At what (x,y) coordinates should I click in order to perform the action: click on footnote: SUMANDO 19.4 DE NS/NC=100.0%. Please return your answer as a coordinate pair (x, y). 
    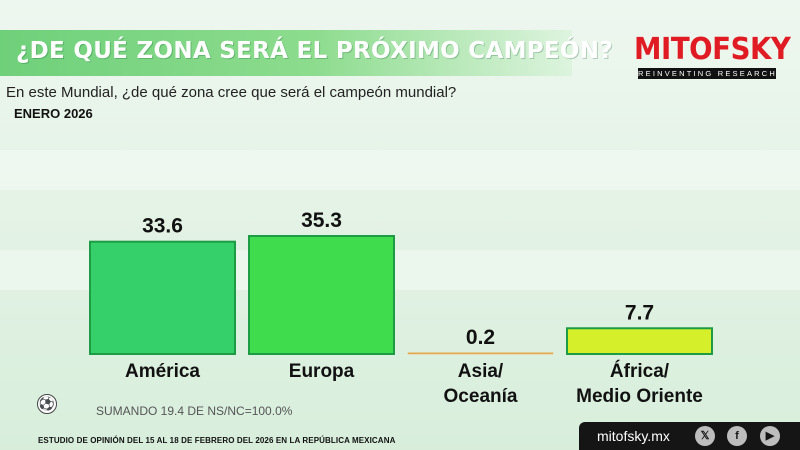
    Looking at the image, I should click on (194, 411).